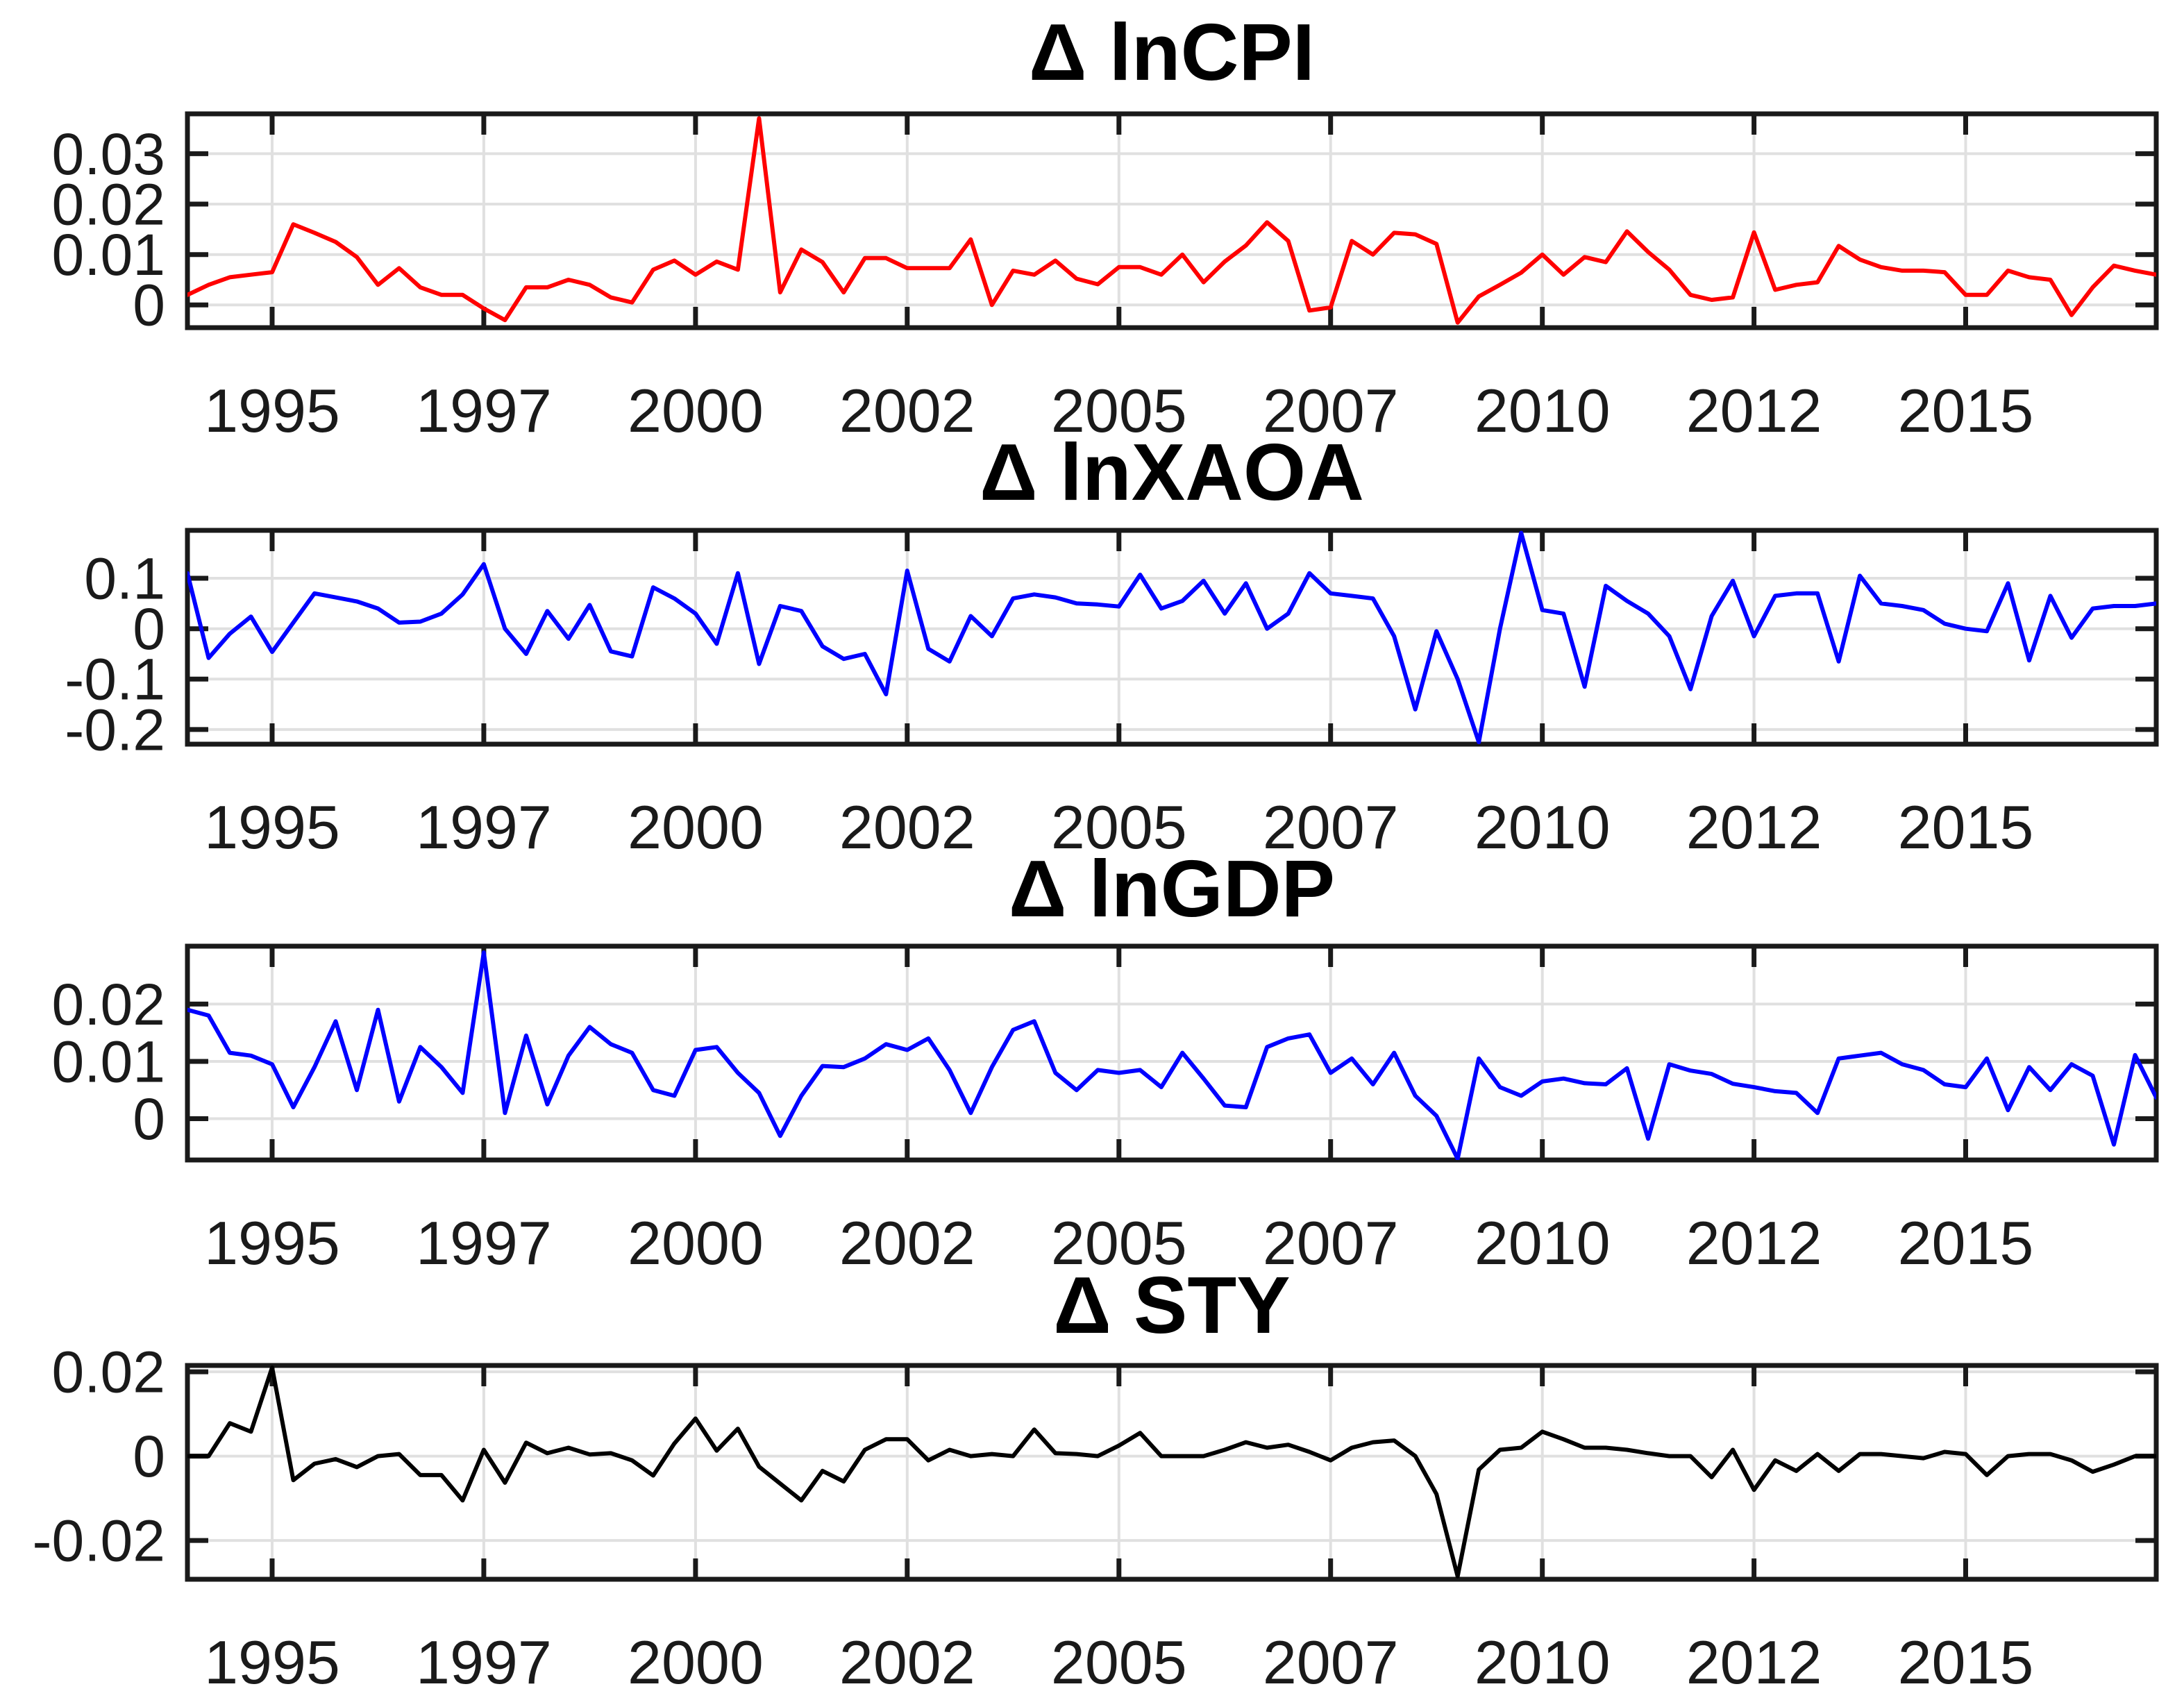  I want to click on chart-title-lncpi: Δ lnCPI, so click(1172, 52).